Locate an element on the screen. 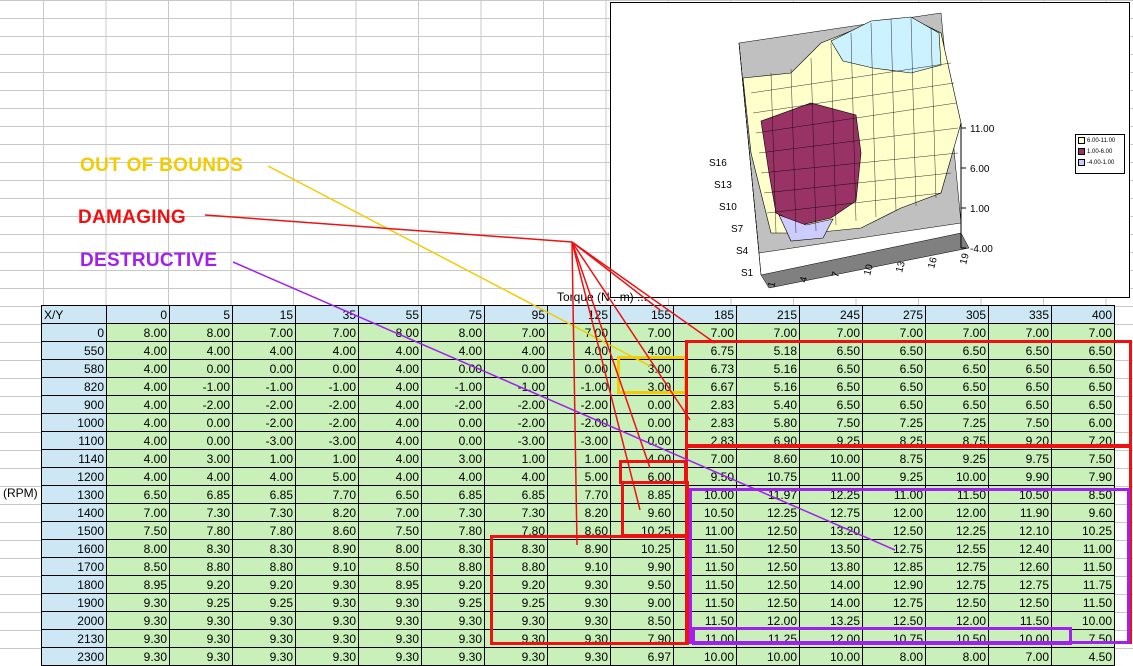 This screenshot has width=1133, height=666. table-cell: 8.95 is located at coordinates (390, 584).